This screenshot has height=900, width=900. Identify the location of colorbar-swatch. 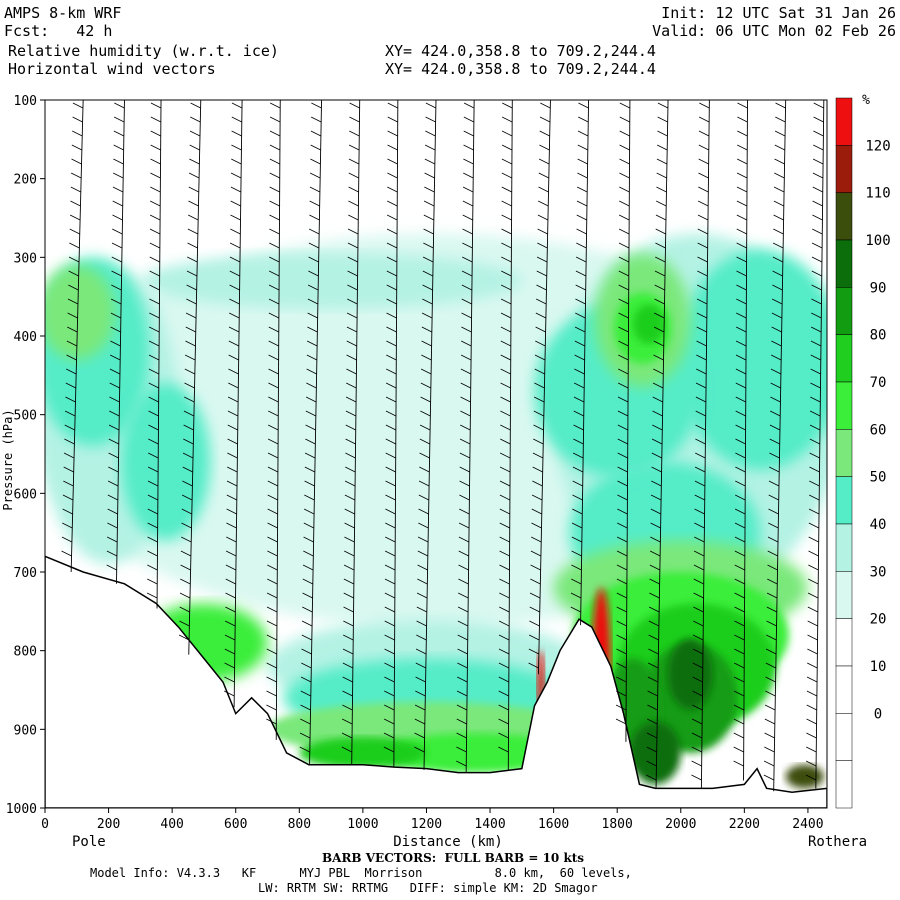
(844, 784).